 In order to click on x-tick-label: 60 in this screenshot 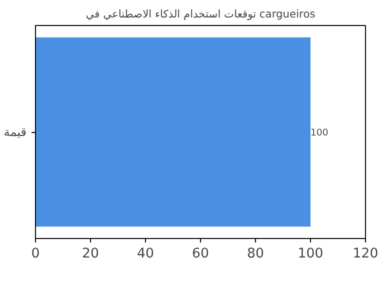, I will do `click(200, 254)`.